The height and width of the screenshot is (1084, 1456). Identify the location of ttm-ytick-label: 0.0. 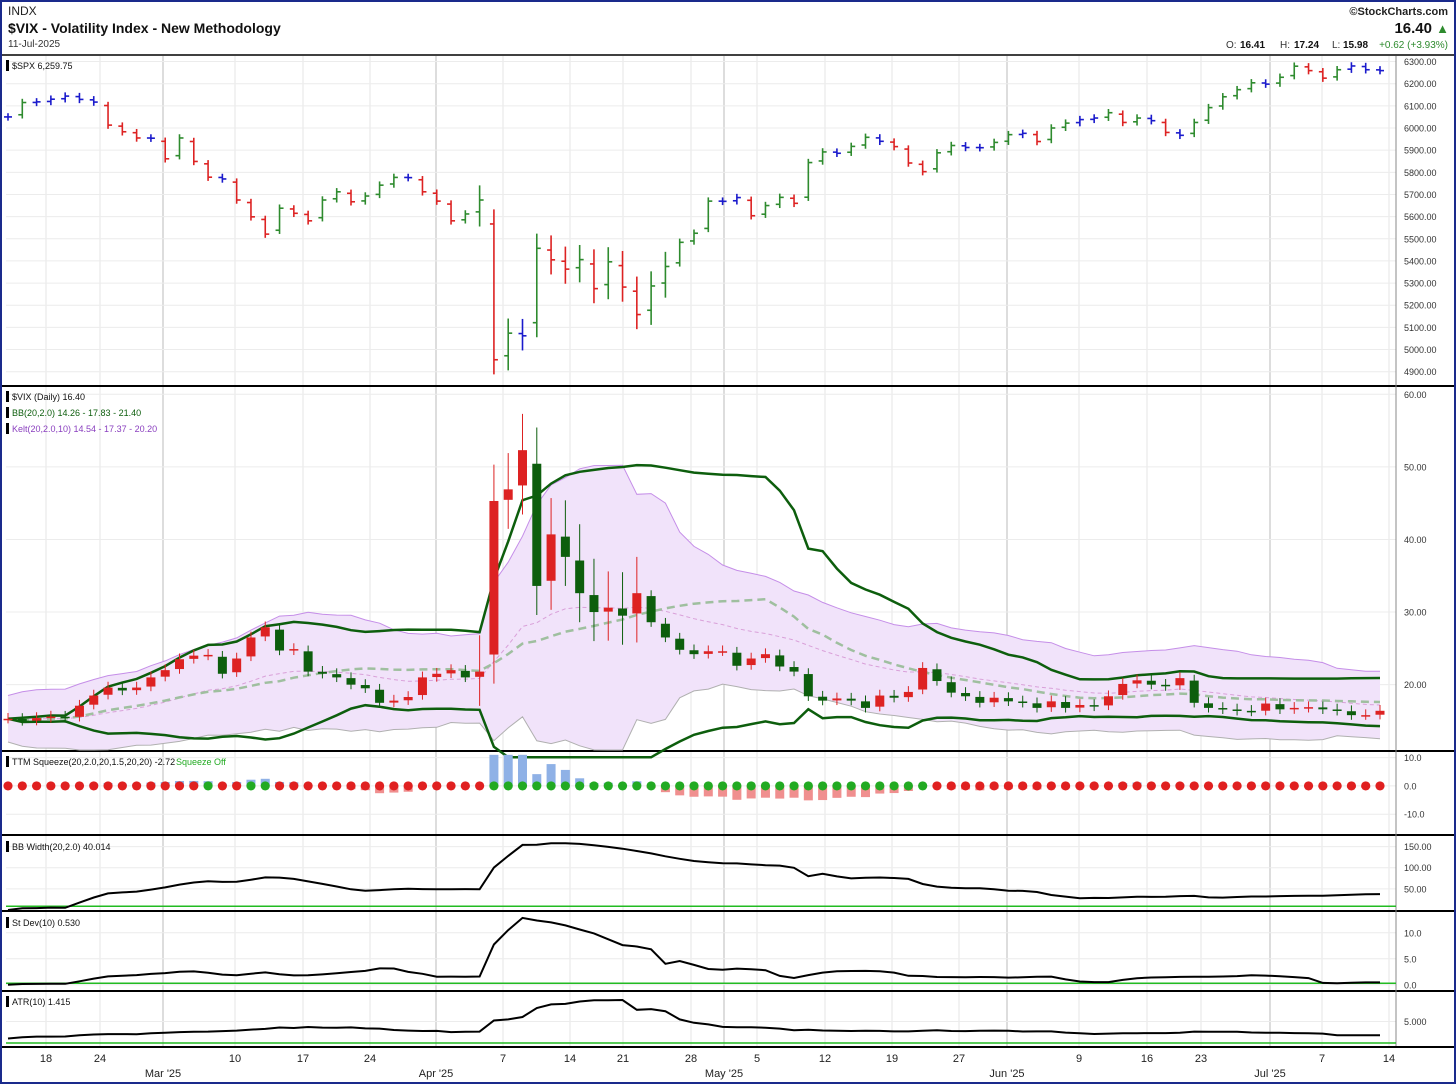
(1410, 786).